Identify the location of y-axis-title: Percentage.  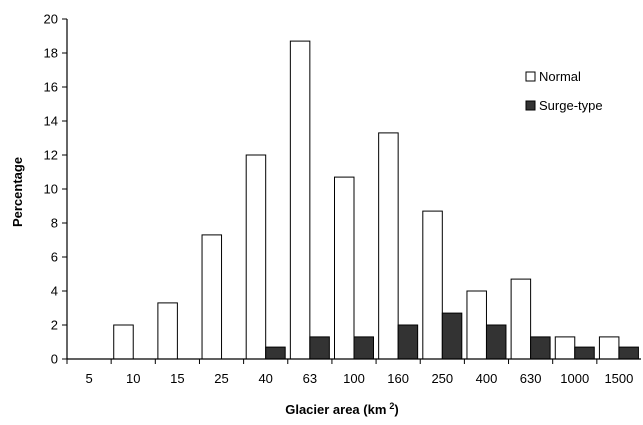
(17, 192).